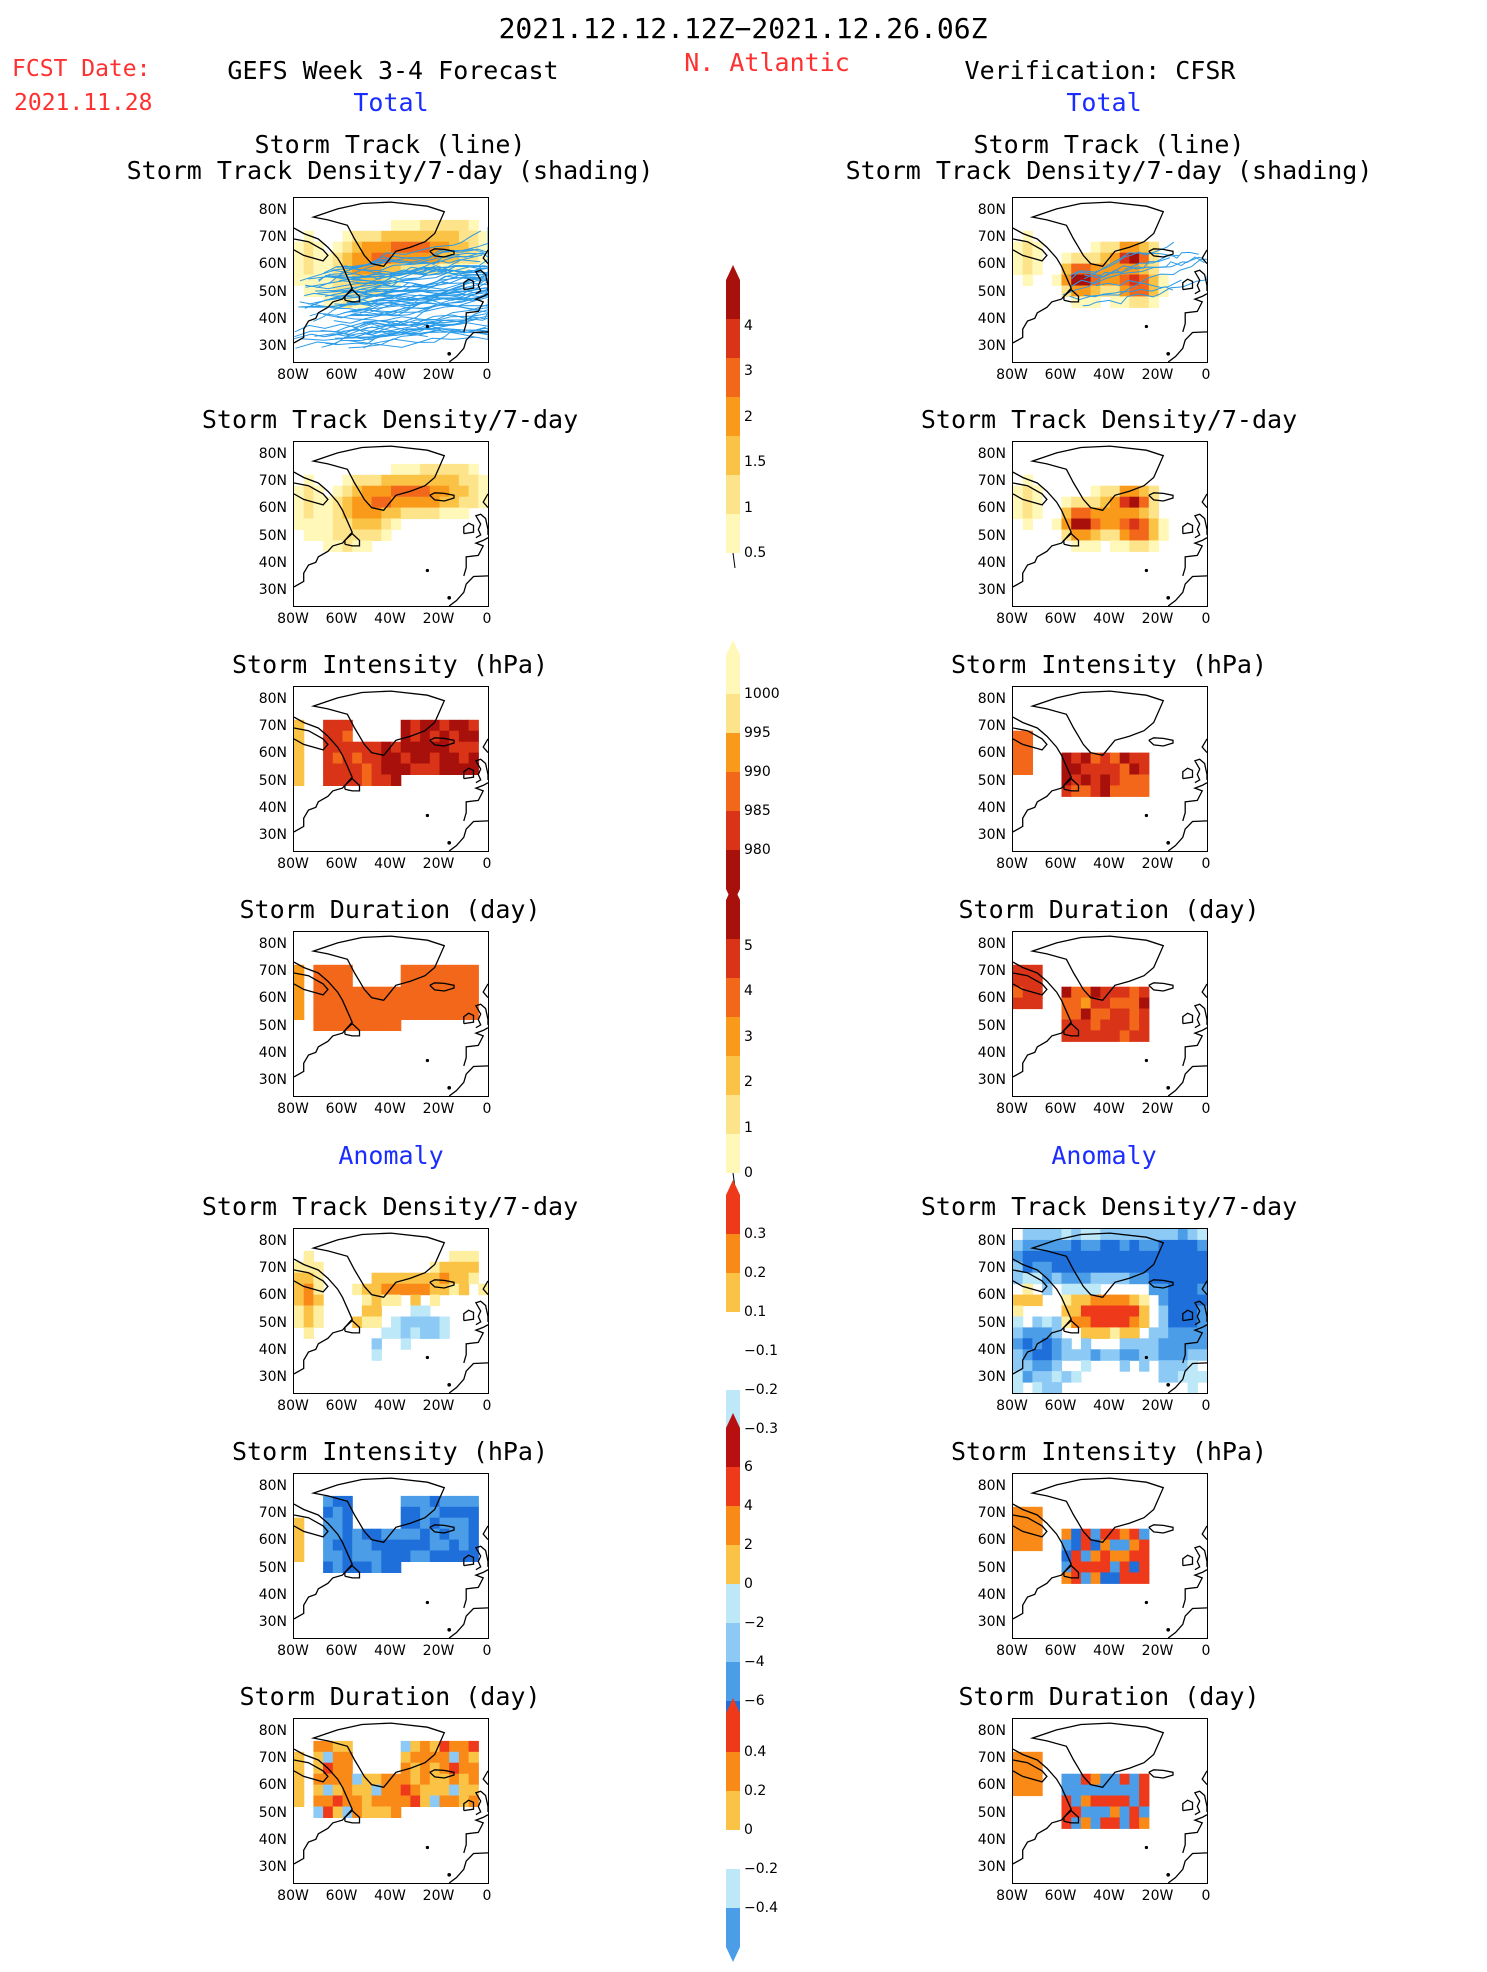 The image size is (1487, 1972). I want to click on colorbar-tick-label: 0.4, so click(755, 1752).